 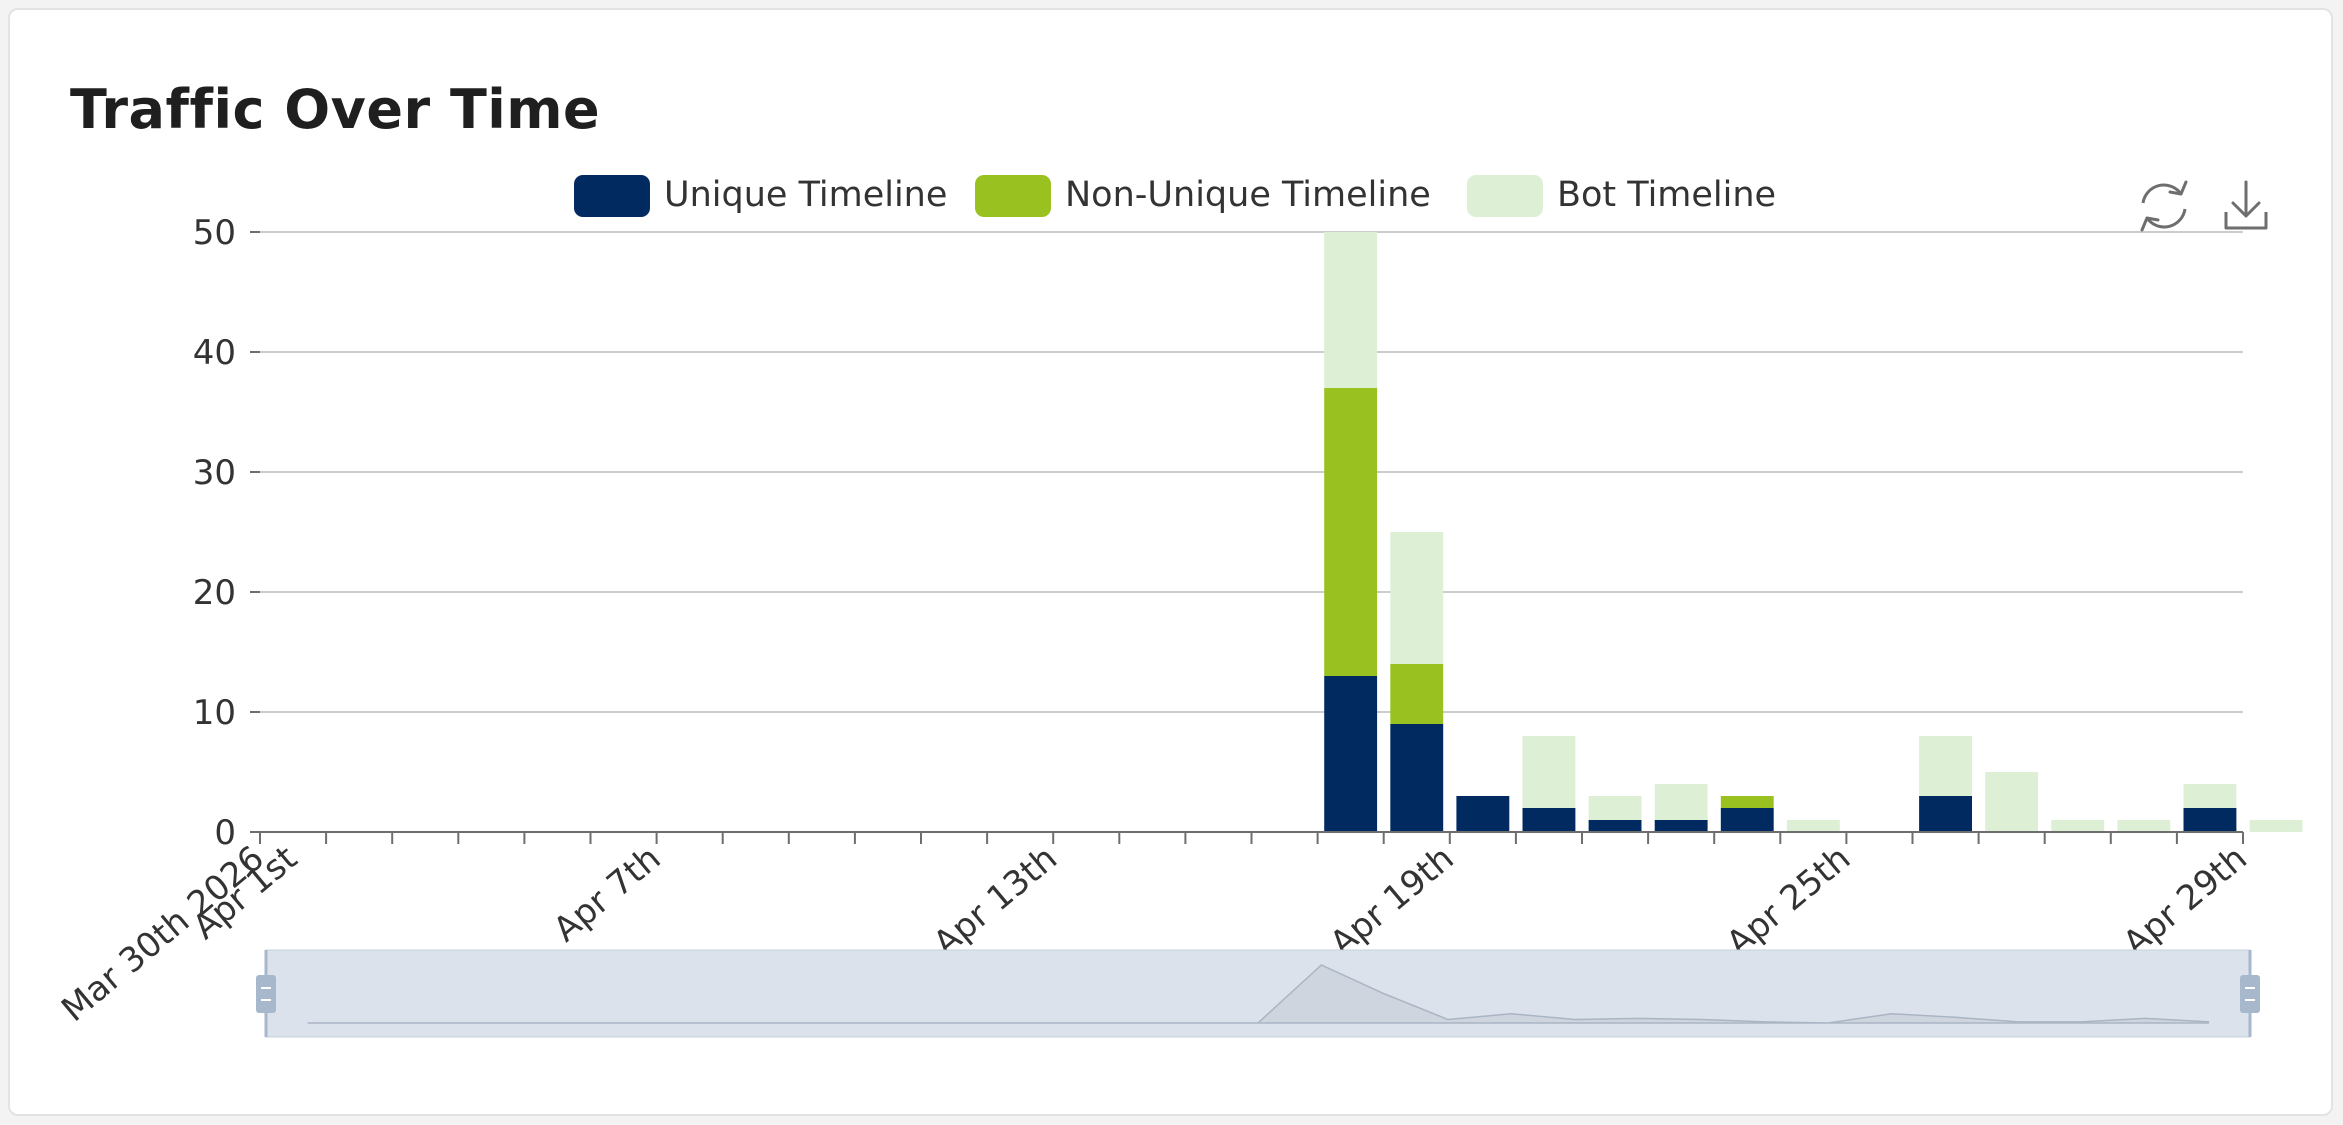 What do you see at coordinates (607, 894) in the screenshot?
I see `x-tick-label: Apr 7th` at bounding box center [607, 894].